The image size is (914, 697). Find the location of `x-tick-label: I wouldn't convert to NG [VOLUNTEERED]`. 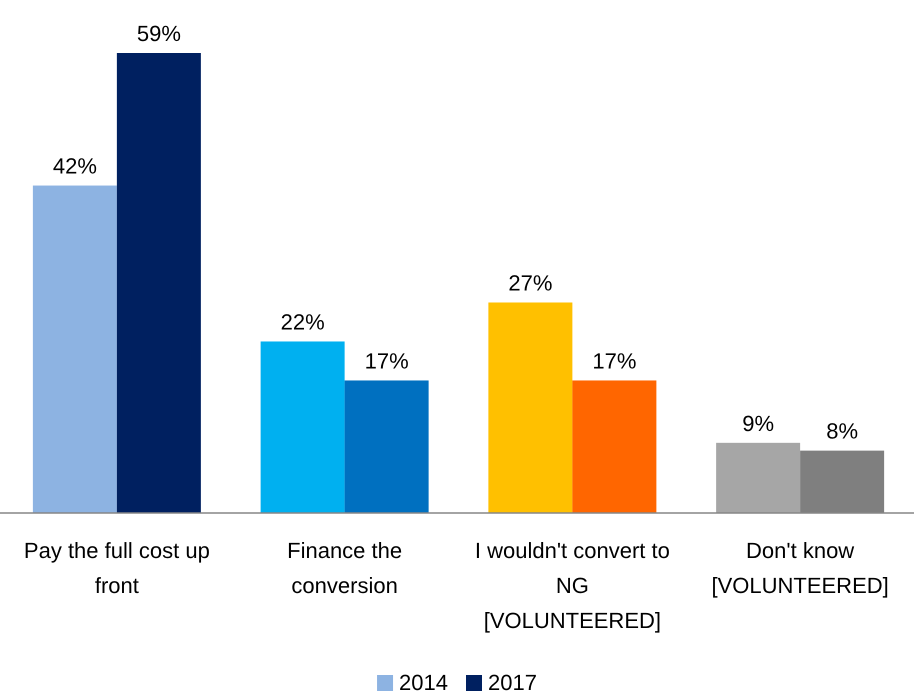

x-tick-label: I wouldn't convert to NG [VOLUNTEERED] is located at coordinates (572, 585).